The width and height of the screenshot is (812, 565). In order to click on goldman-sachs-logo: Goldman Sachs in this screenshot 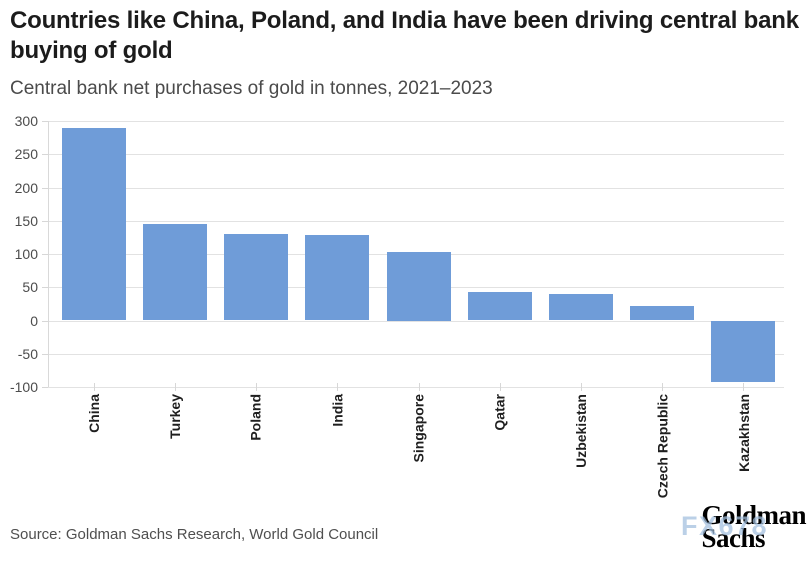, I will do `click(753, 526)`.